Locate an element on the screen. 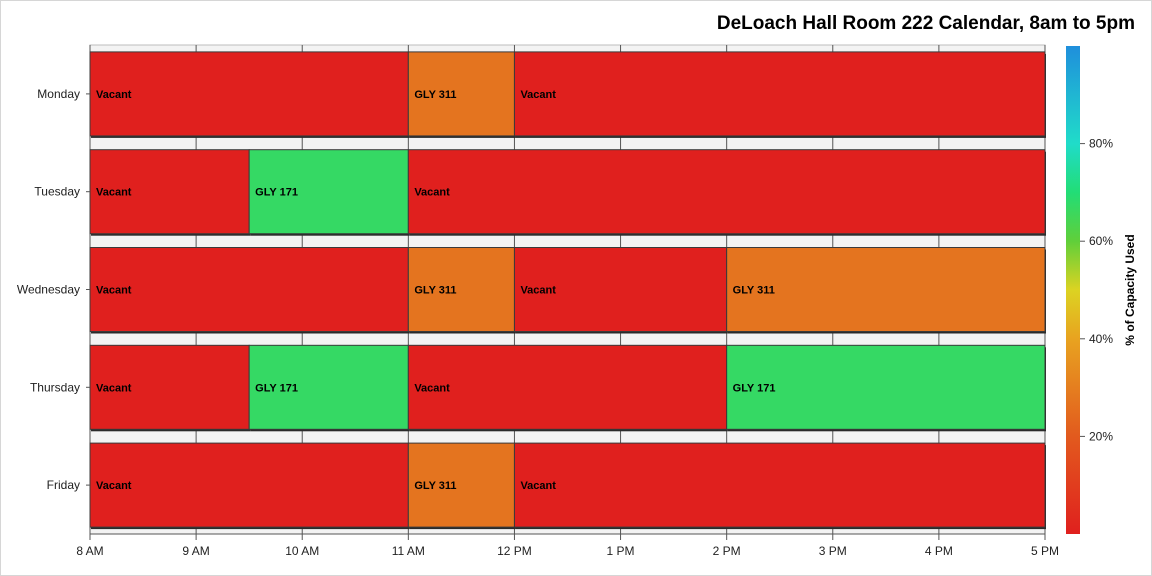  x-tick-label: 3 PM is located at coordinates (833, 551).